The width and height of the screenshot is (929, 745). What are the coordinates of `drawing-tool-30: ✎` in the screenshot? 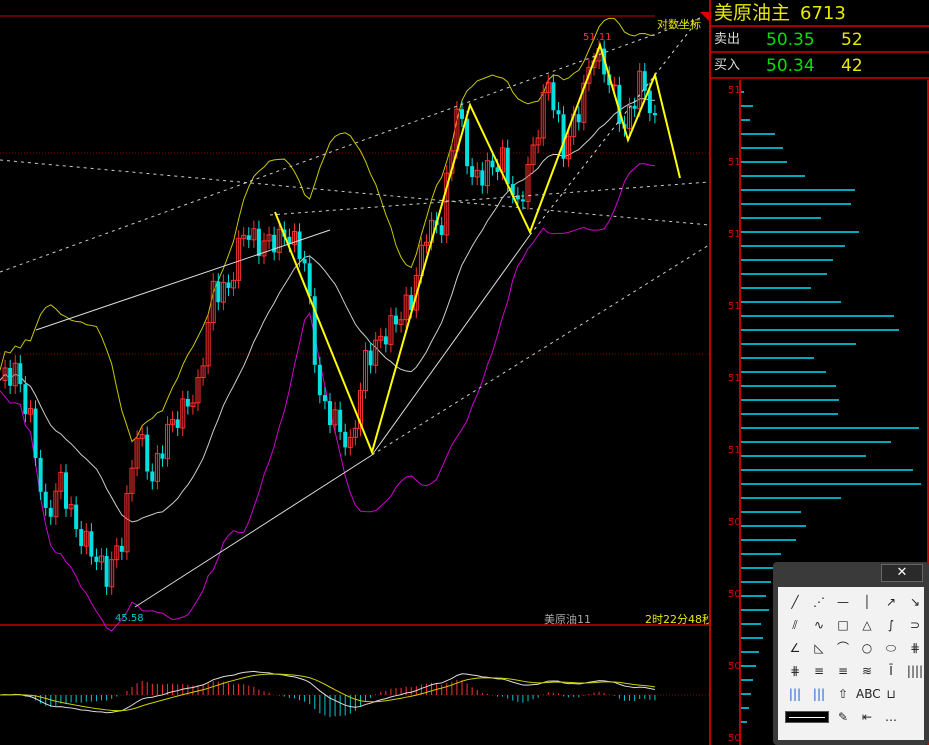 It's located at (843, 717).